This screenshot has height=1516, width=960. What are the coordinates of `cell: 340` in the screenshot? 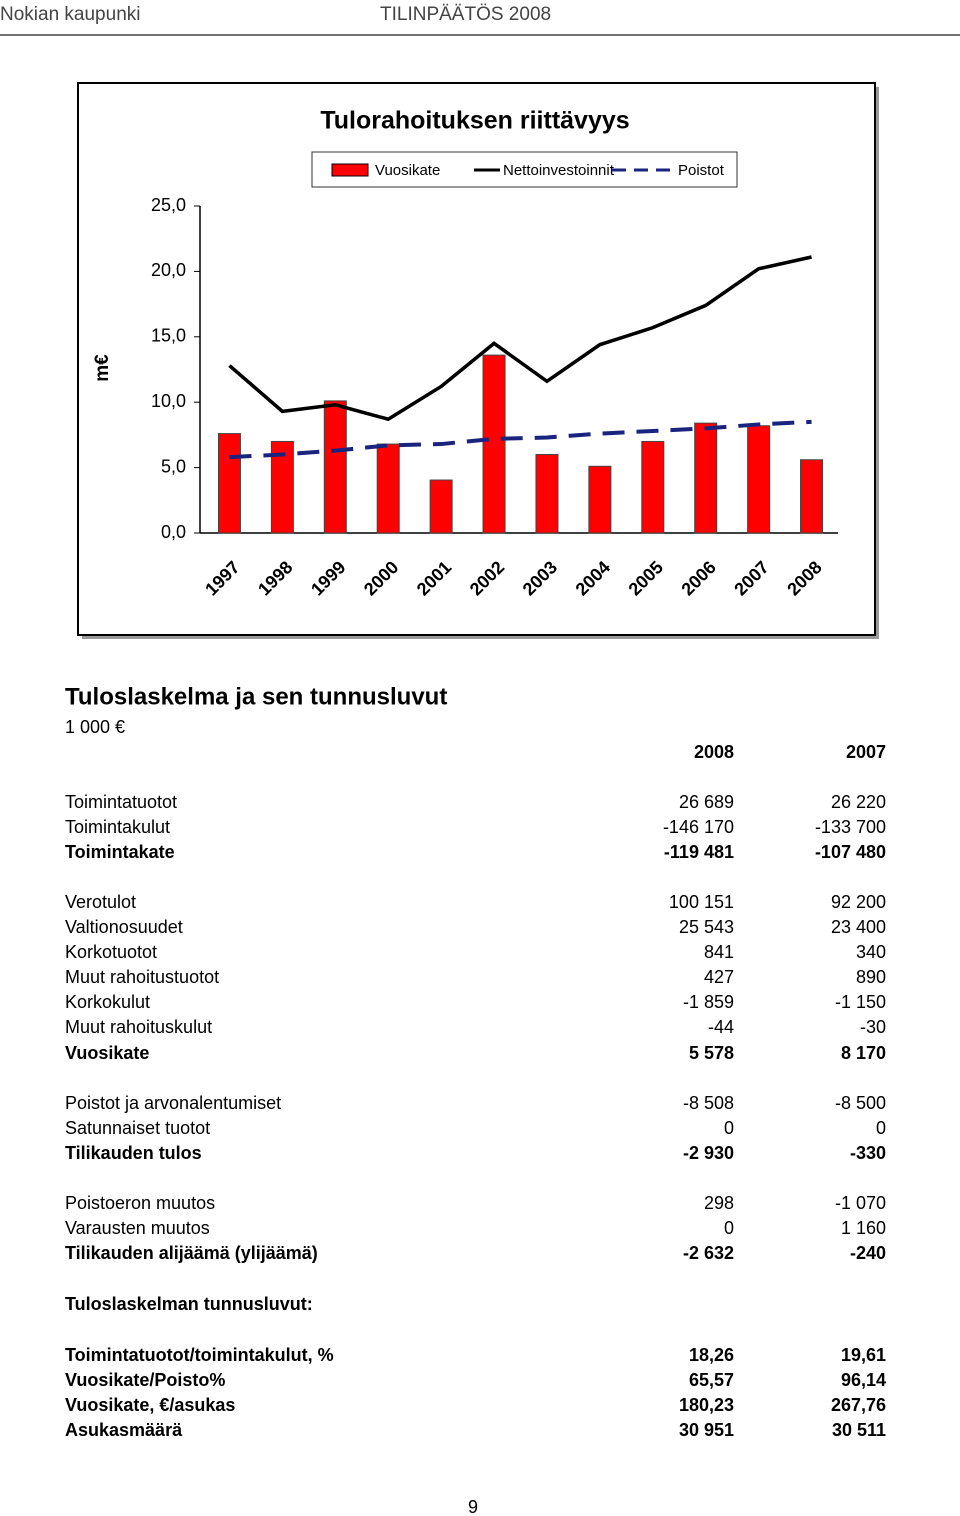 It's located at (871, 952).